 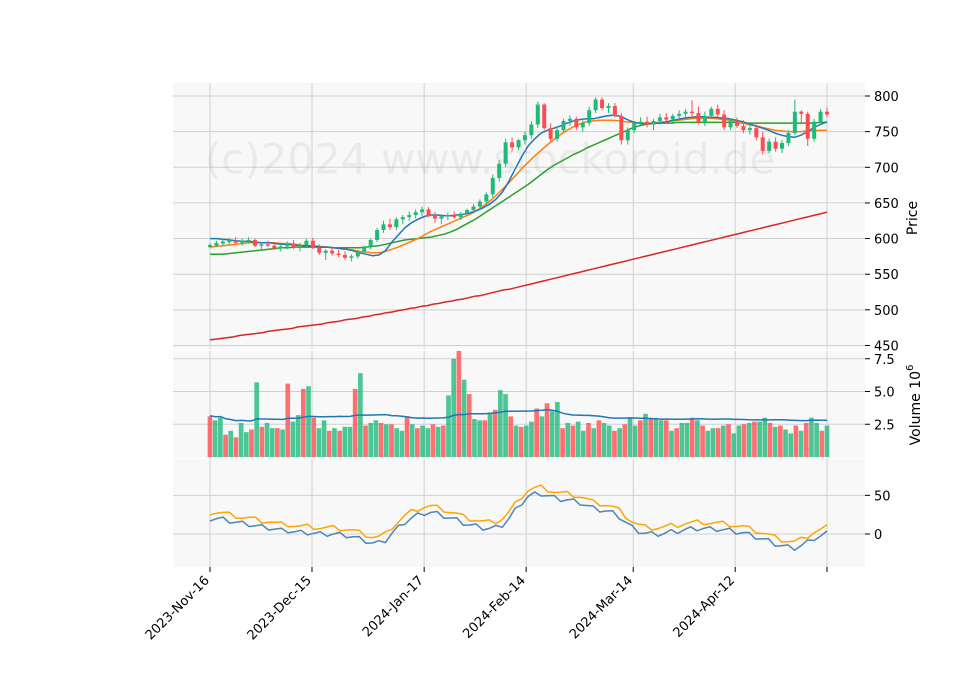 What do you see at coordinates (886, 168) in the screenshot?
I see `y-tick-label: 700` at bounding box center [886, 168].